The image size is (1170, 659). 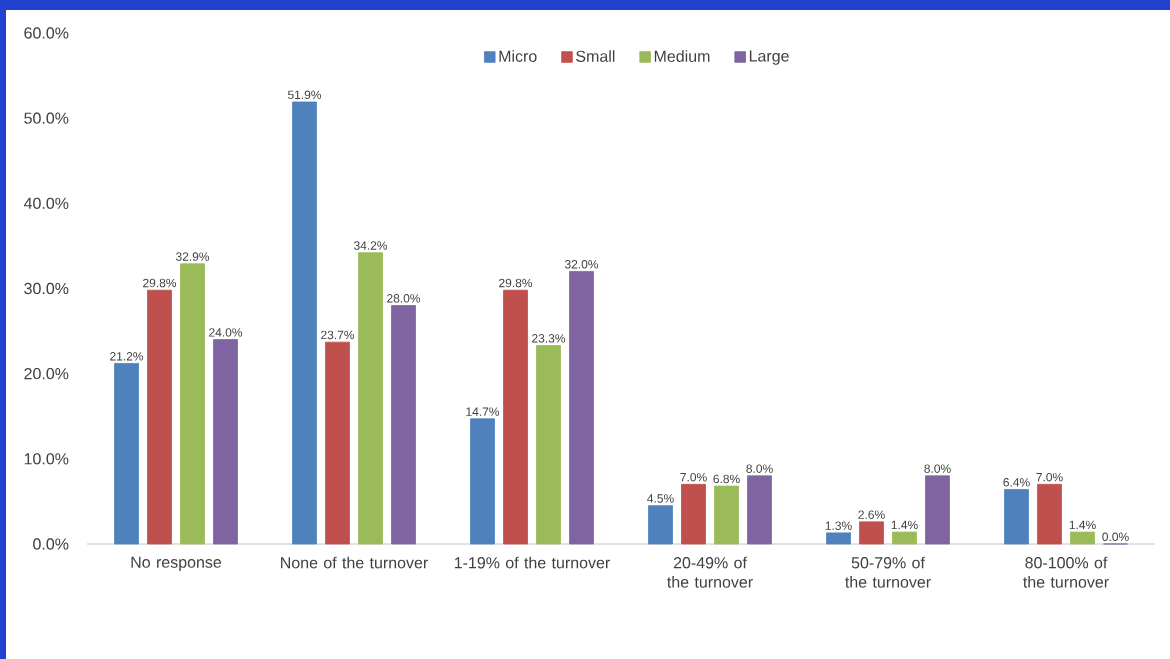 What do you see at coordinates (46, 288) in the screenshot?
I see `y-tick-label: 30.0%` at bounding box center [46, 288].